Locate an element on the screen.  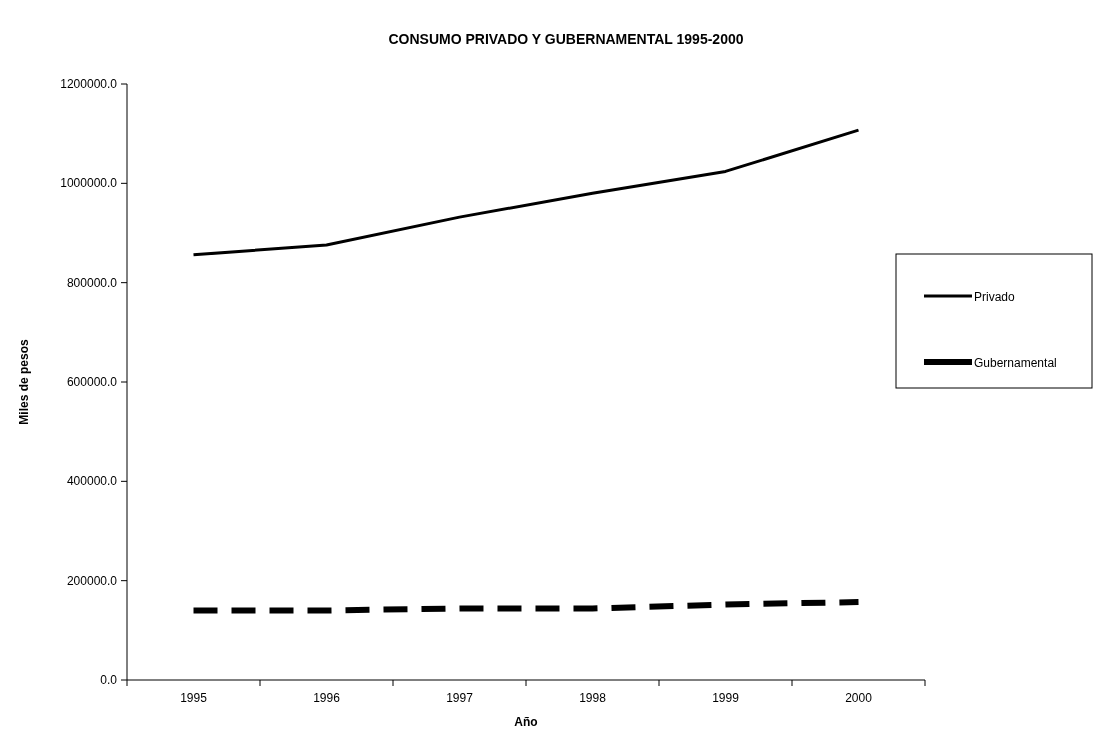
y-tick-label: 400000.0 is located at coordinates (92, 481).